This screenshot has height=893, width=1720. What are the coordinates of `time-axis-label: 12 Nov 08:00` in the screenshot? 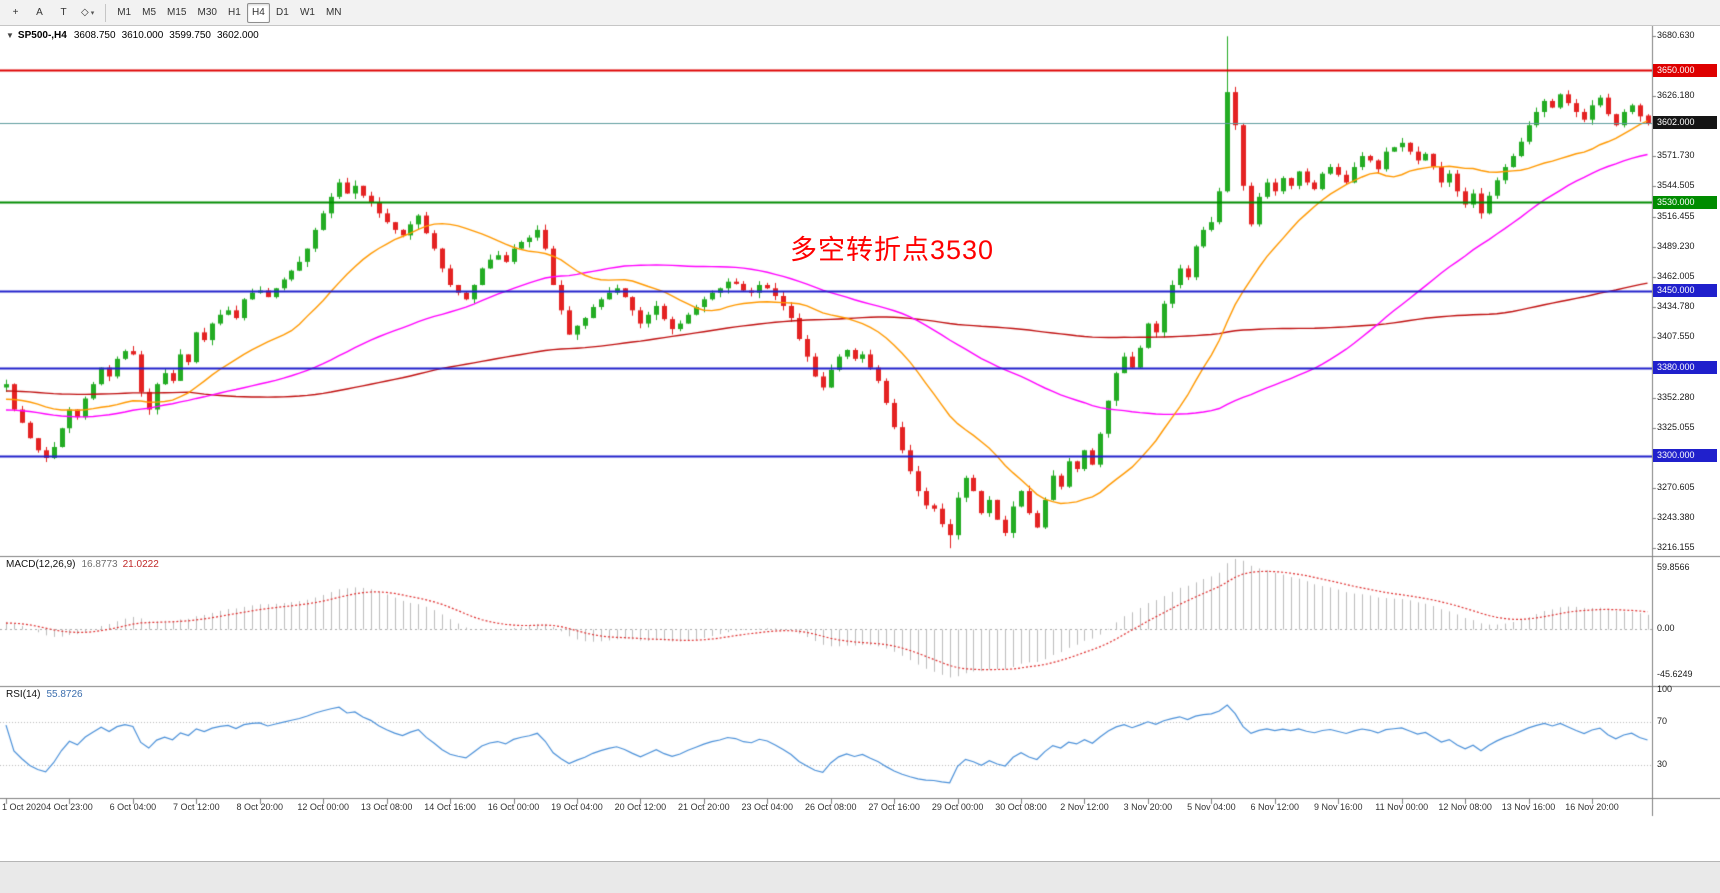 It's located at (1465, 807).